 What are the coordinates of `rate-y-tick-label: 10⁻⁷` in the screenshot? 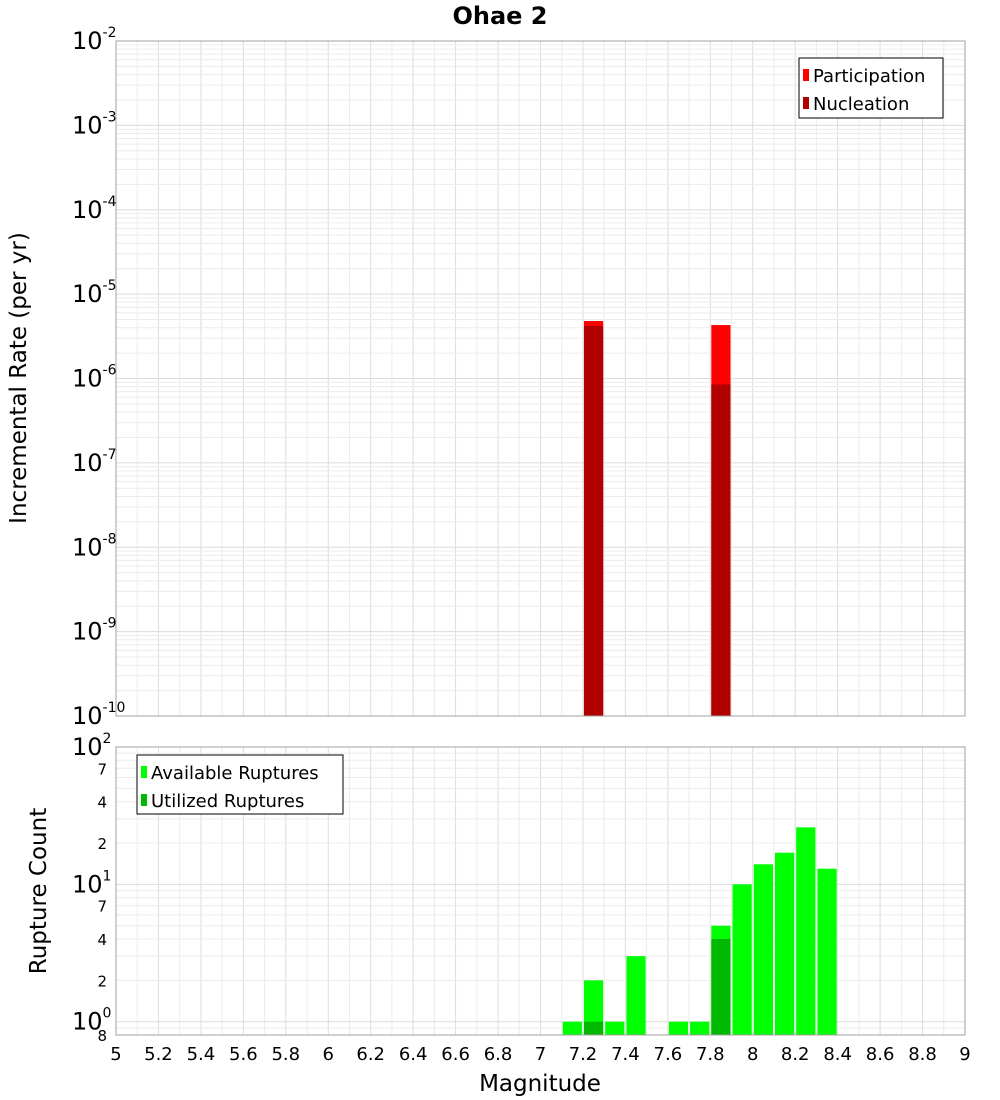 It's located at (94, 462).